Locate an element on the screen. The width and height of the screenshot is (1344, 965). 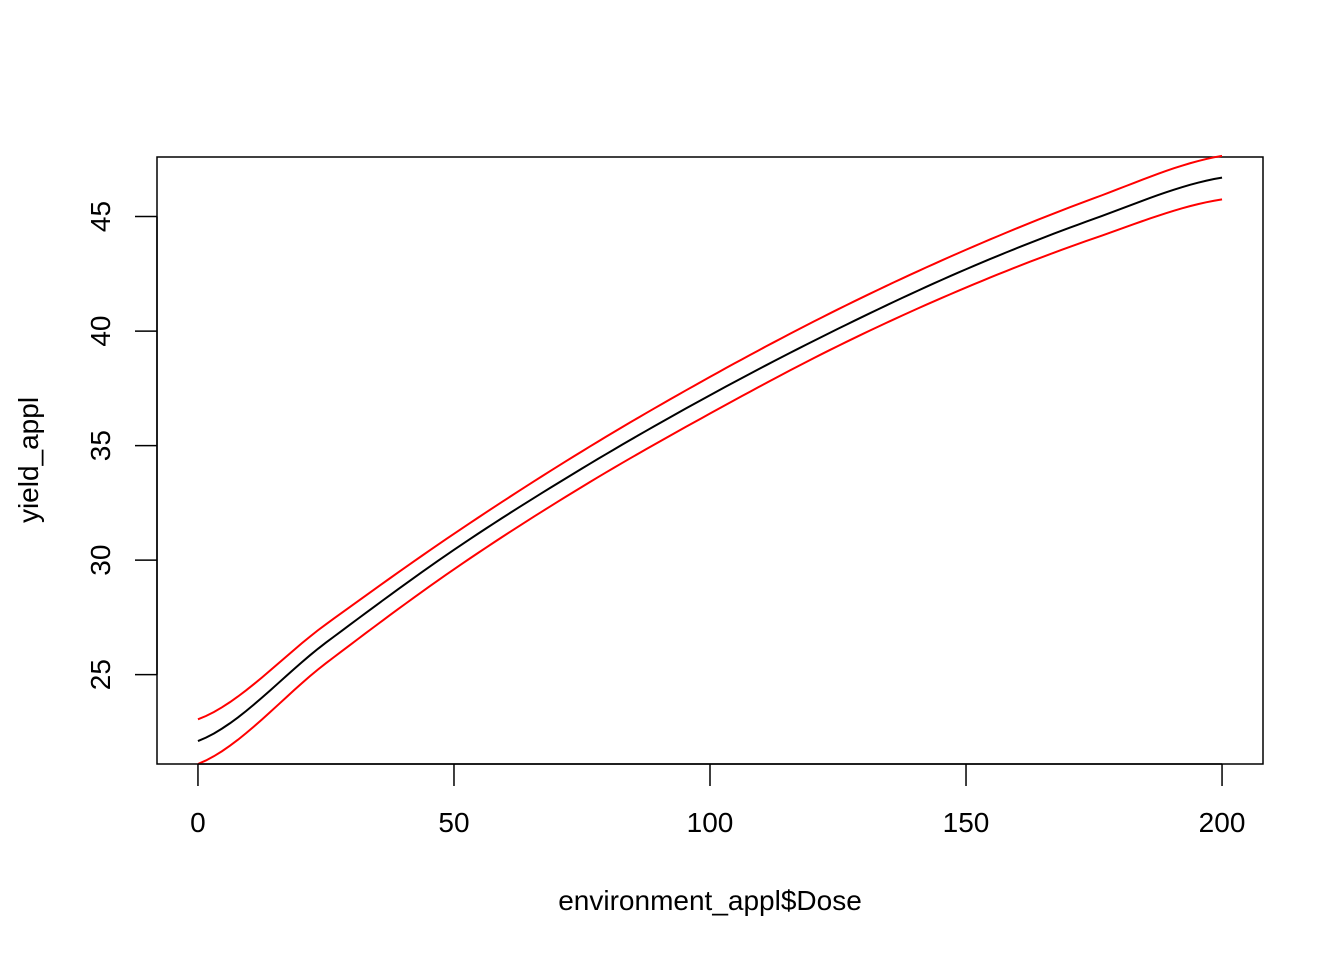
y-axis: 25 30 35 40 45 is located at coordinates (121, 445).